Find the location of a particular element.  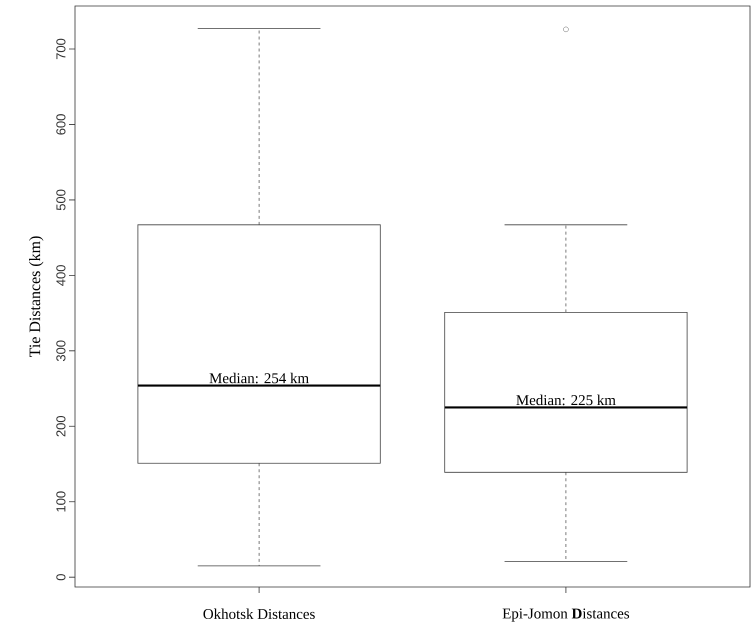

y-tick-label: 200 is located at coordinates (61, 426).